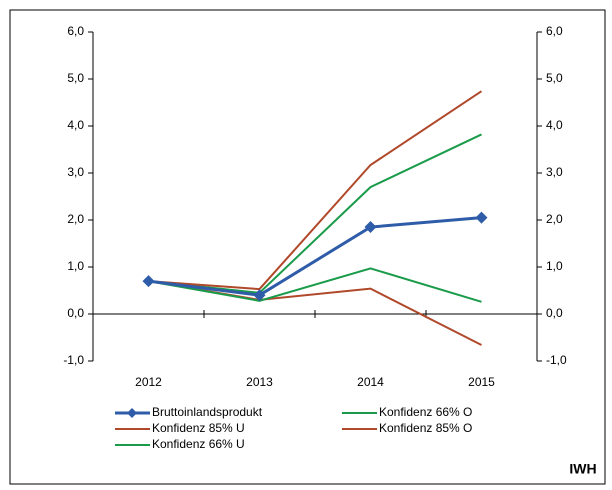 The image size is (612, 490). What do you see at coordinates (481, 382) in the screenshot?
I see `x-tick-label: 2015` at bounding box center [481, 382].